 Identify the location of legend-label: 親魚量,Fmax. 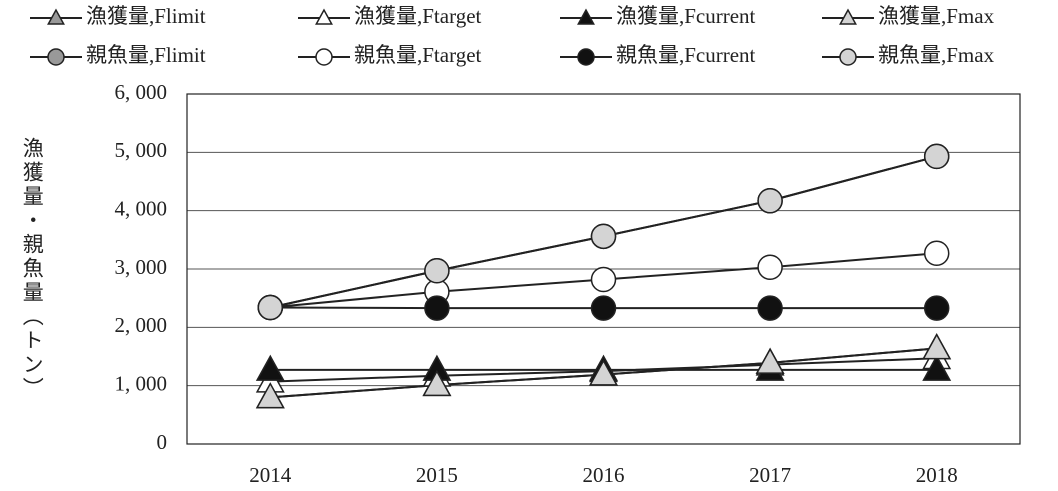
(936, 55).